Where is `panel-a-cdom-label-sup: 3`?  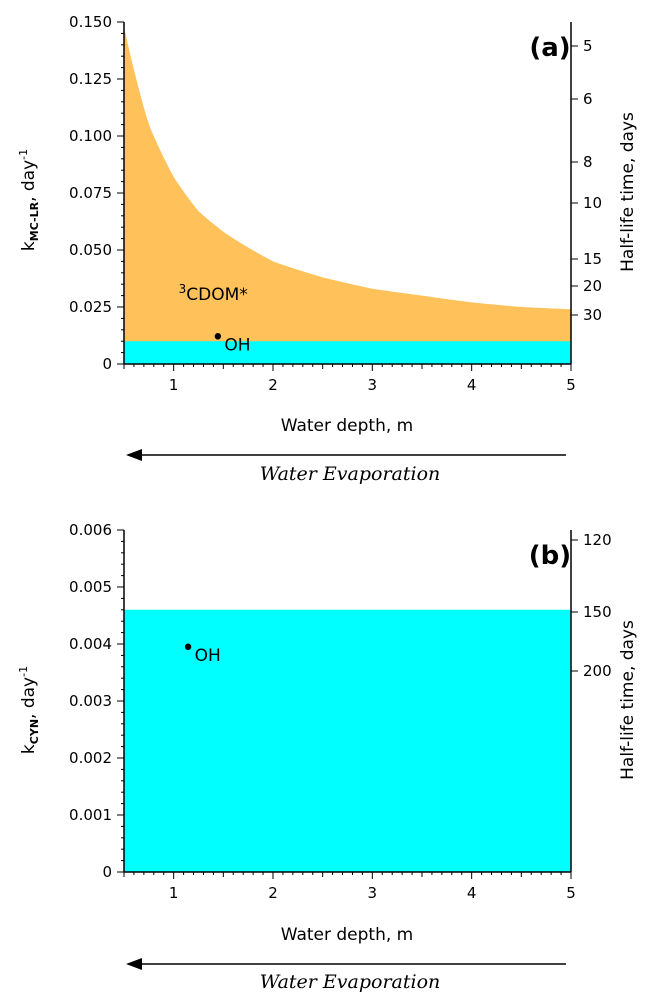
panel-a-cdom-label-sup: 3 is located at coordinates (183, 289).